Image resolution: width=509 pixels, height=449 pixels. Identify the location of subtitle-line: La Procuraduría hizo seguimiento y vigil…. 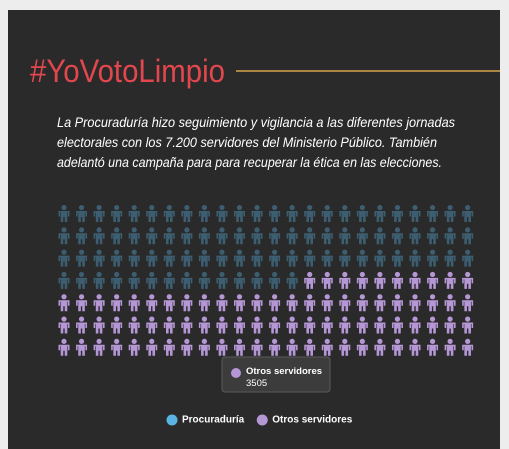
(256, 122).